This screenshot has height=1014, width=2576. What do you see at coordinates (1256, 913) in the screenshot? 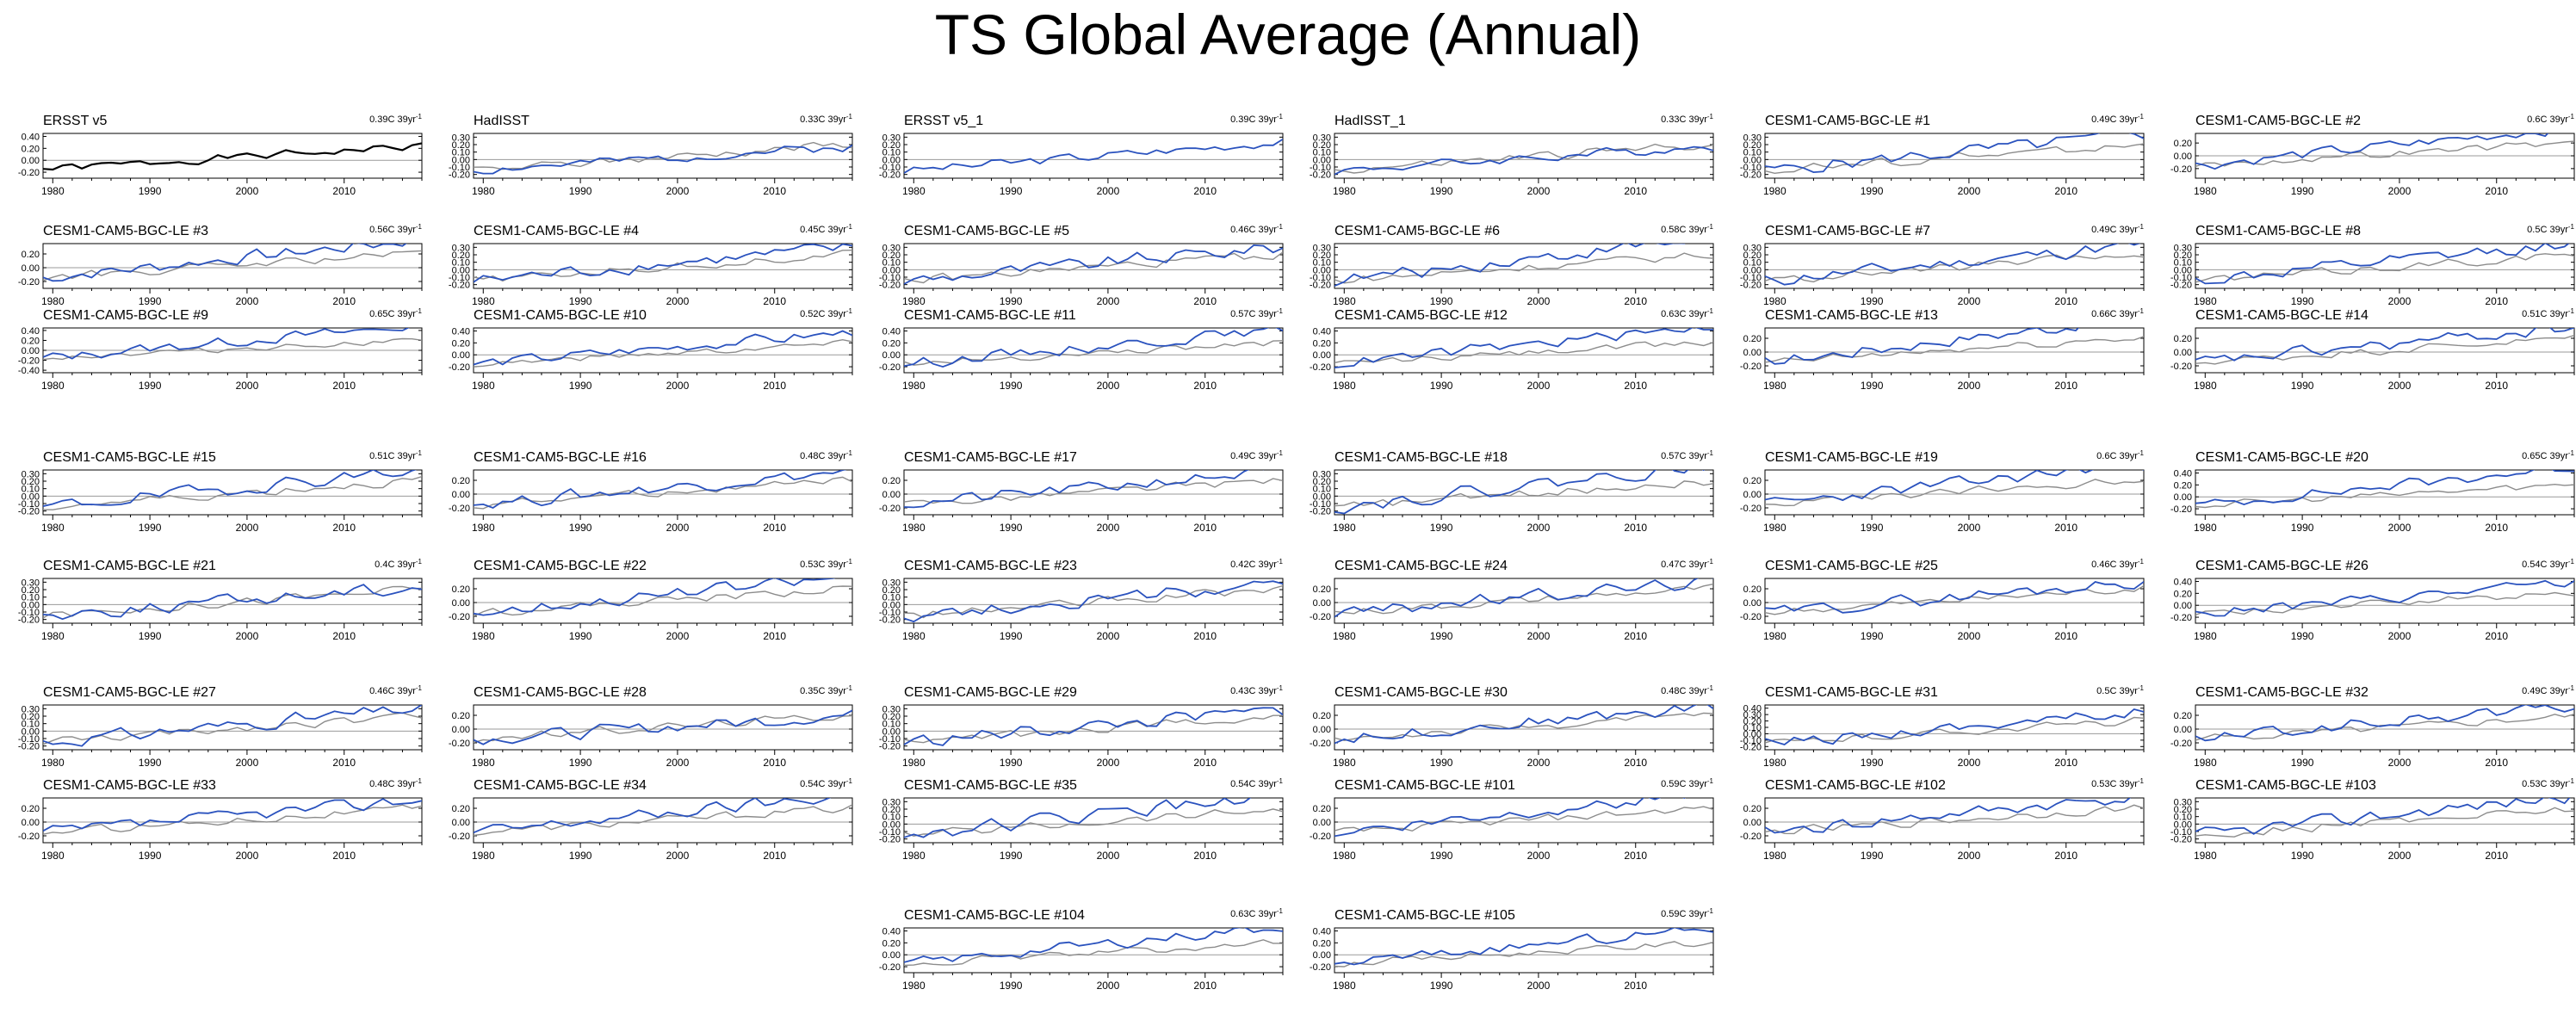
I see `panel-trend: 0.63C 39yr-1` at bounding box center [1256, 913].